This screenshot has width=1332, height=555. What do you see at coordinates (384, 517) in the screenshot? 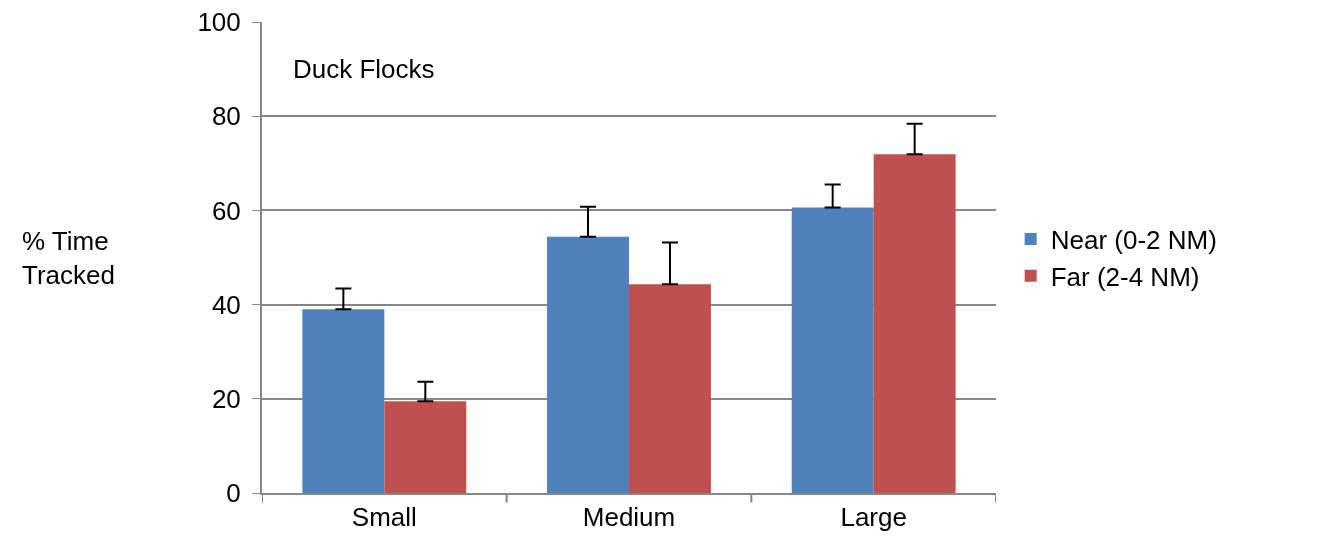
I see `x-tick-label: Small` at bounding box center [384, 517].